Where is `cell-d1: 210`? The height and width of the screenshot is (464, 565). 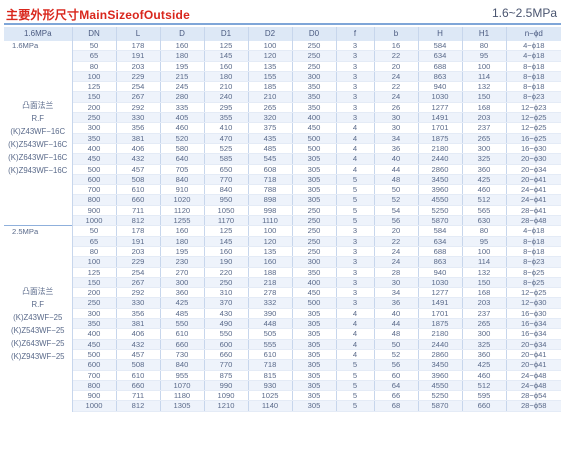 cell-d1: 210 is located at coordinates (226, 87).